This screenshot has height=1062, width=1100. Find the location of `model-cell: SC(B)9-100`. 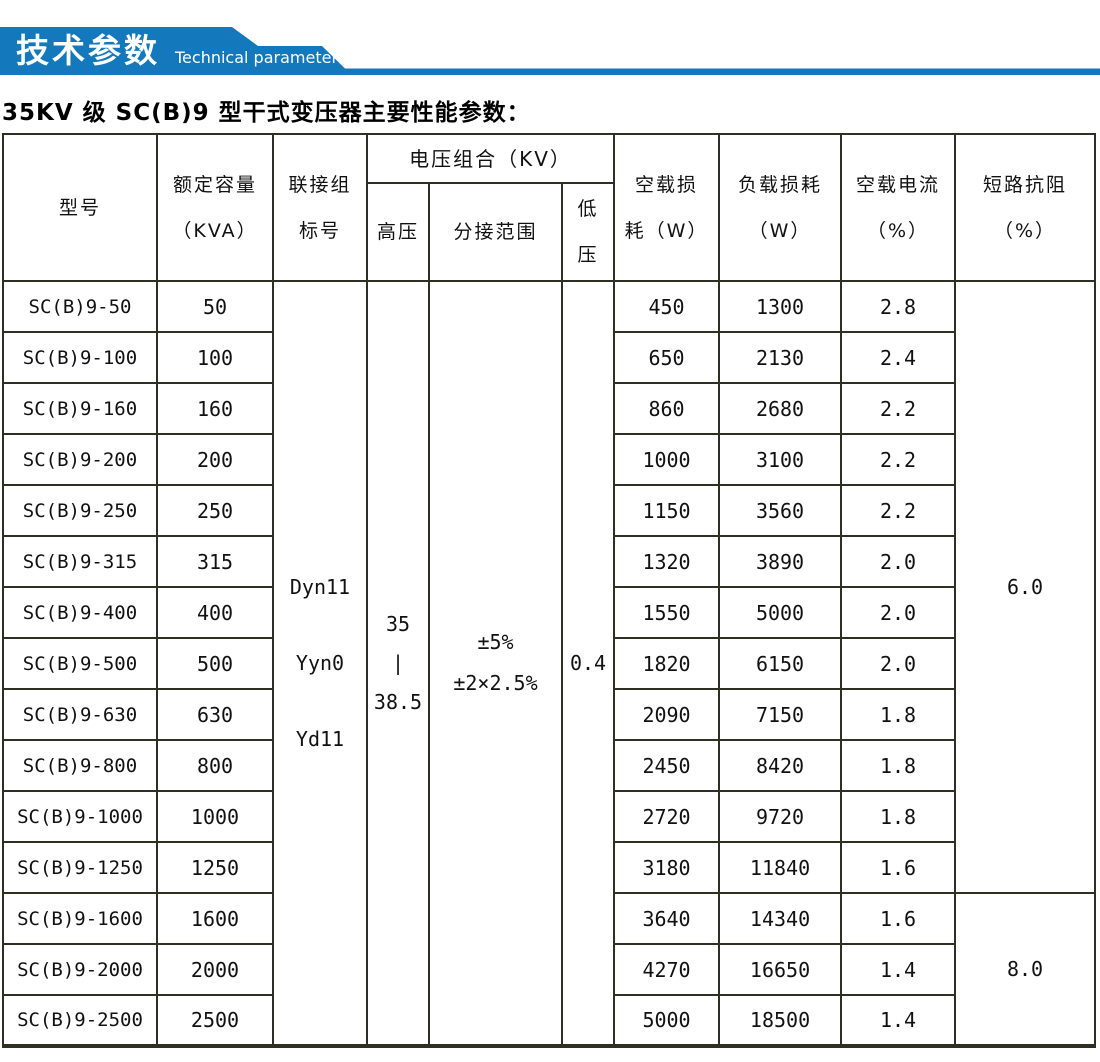

model-cell: SC(B)9-100 is located at coordinates (80, 357).